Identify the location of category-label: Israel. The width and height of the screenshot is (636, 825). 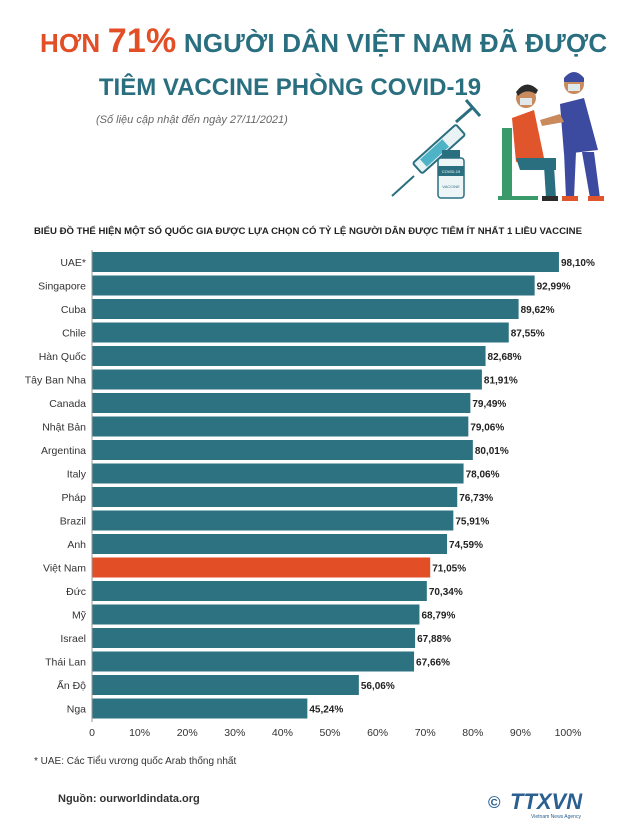
(73, 639).